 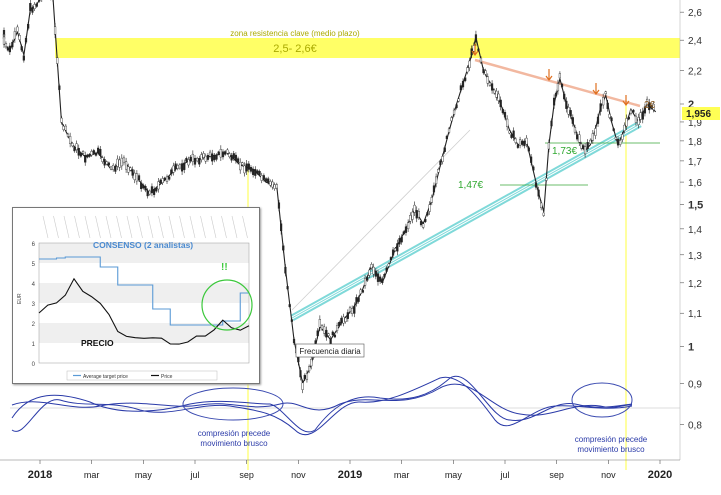 I want to click on y-tick-label: 1,7, so click(x=695, y=162).